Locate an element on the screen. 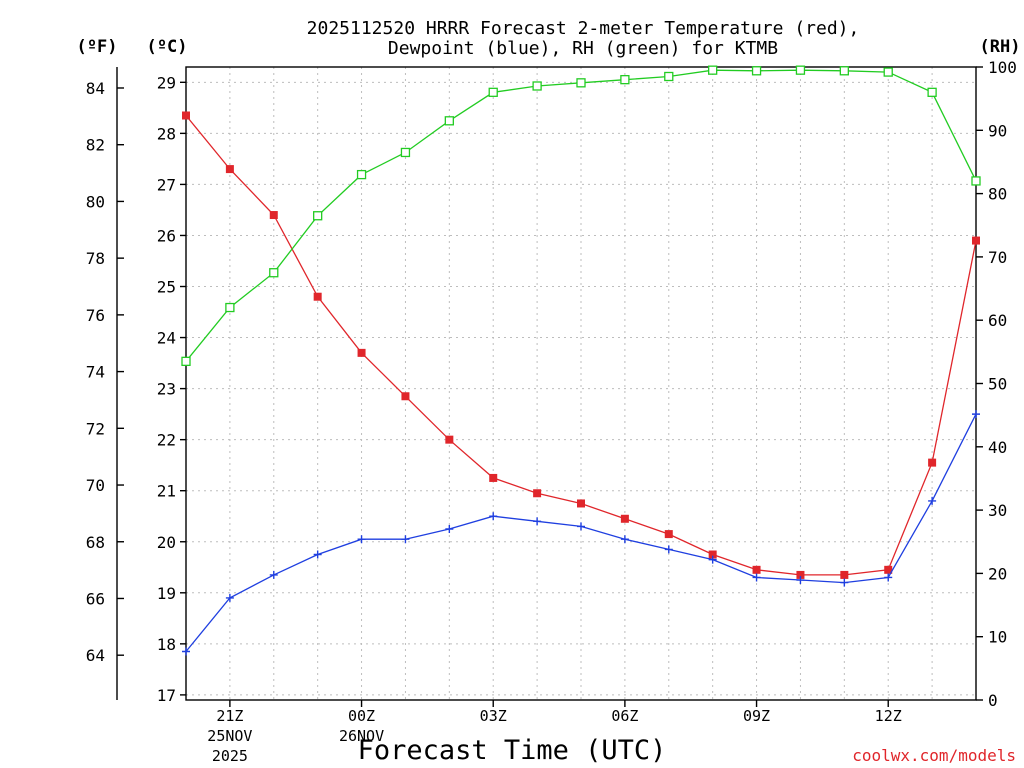 The image size is (1024, 768). fahrenheit-tick-label: 64 is located at coordinates (95, 655).